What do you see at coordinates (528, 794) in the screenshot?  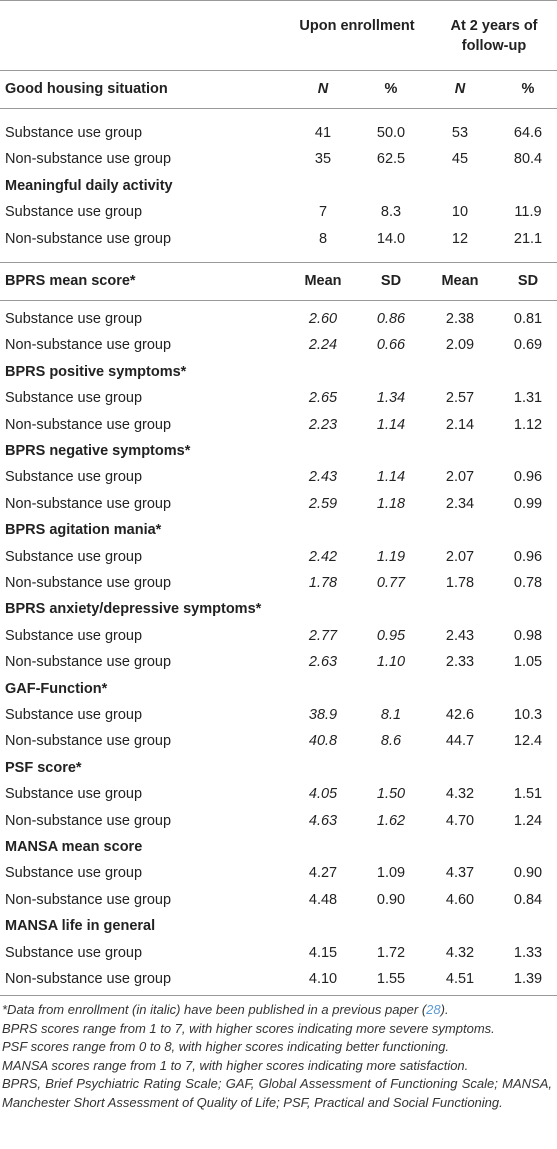 I see `table-cell: 1.51` at bounding box center [528, 794].